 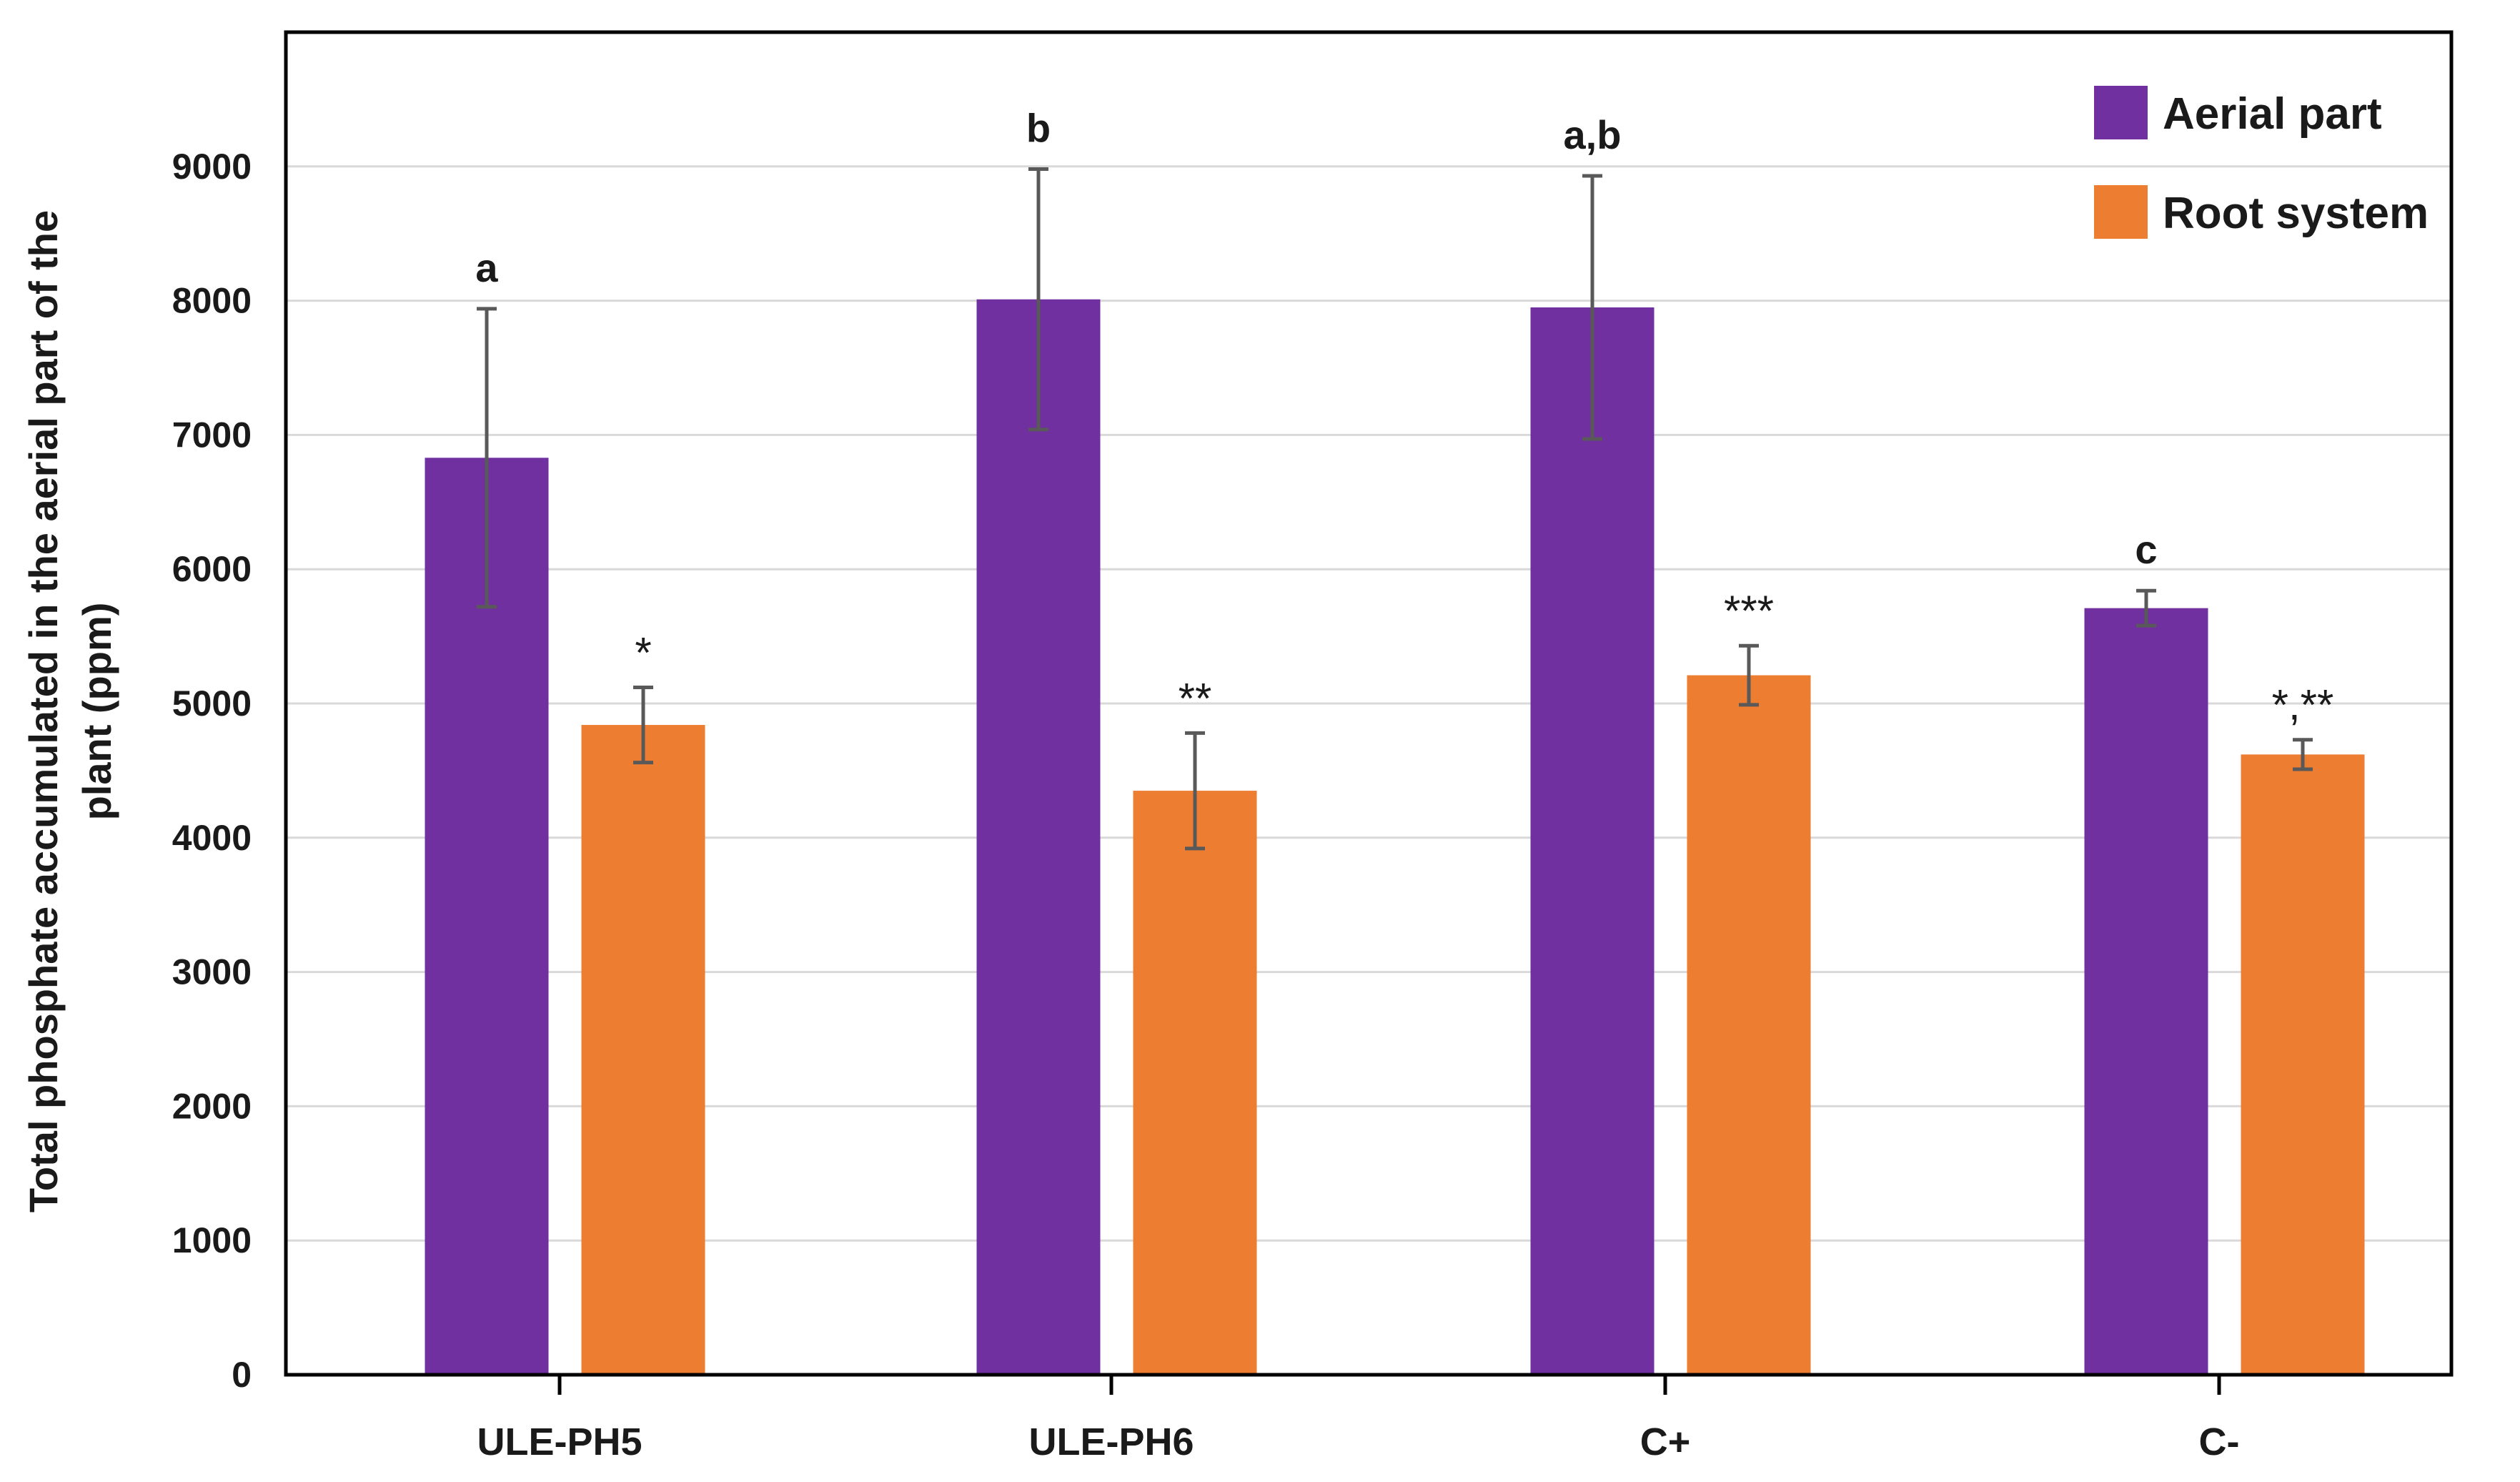 I want to click on significance-label: ***, so click(x=1749, y=611).